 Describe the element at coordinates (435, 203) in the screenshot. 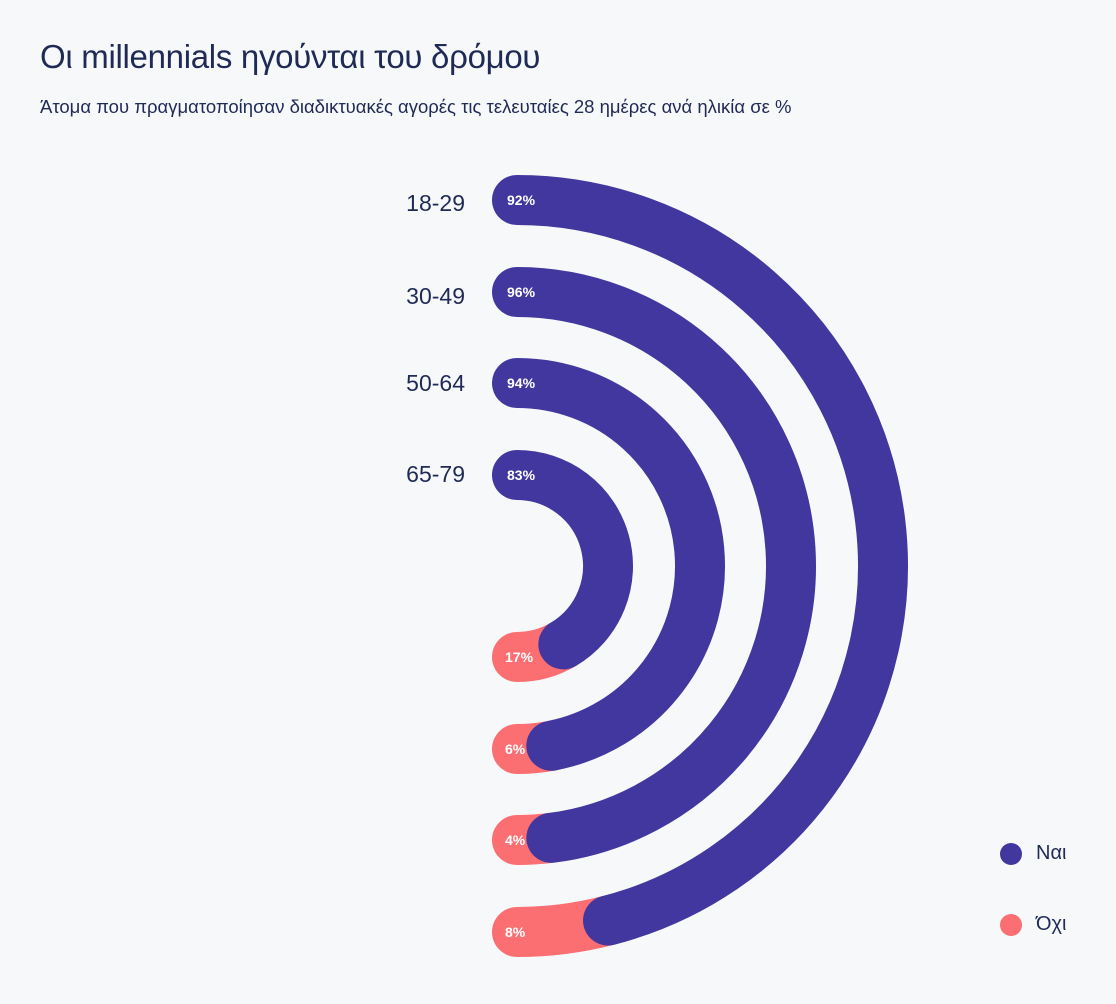

I see `category-label-18-29: 18-29` at that location.